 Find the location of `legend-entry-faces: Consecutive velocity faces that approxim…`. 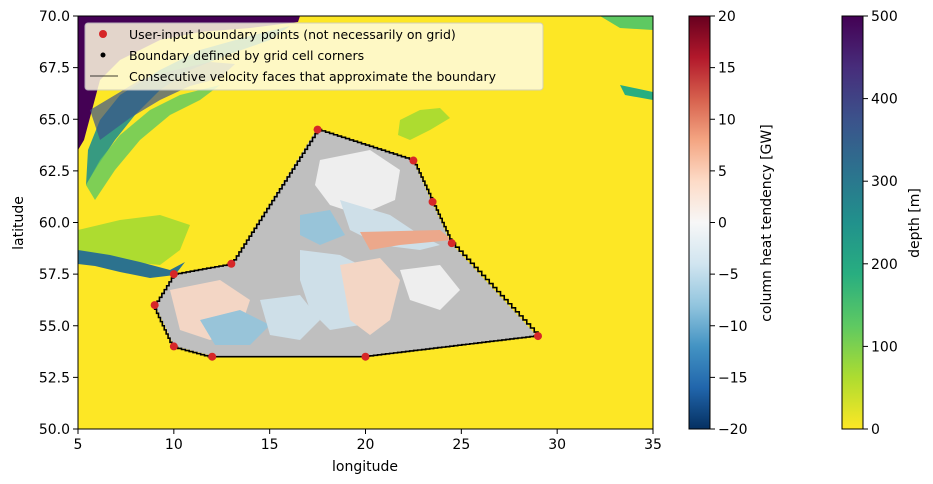

legend-entry-faces: Consecutive velocity faces that approxim… is located at coordinates (313, 76).